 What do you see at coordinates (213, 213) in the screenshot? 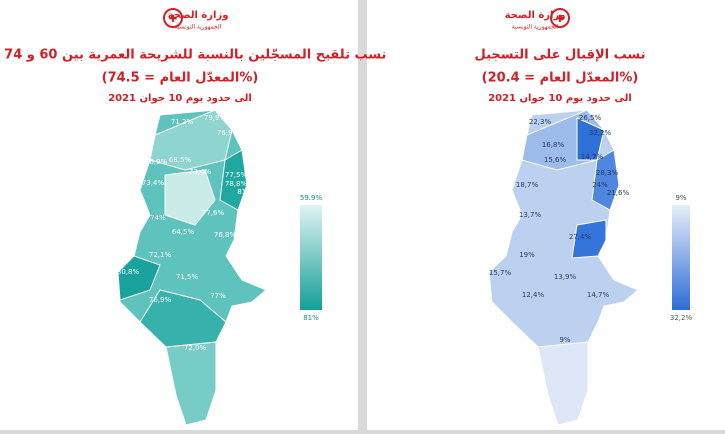
I see `region-label: 77,6%` at bounding box center [213, 213].